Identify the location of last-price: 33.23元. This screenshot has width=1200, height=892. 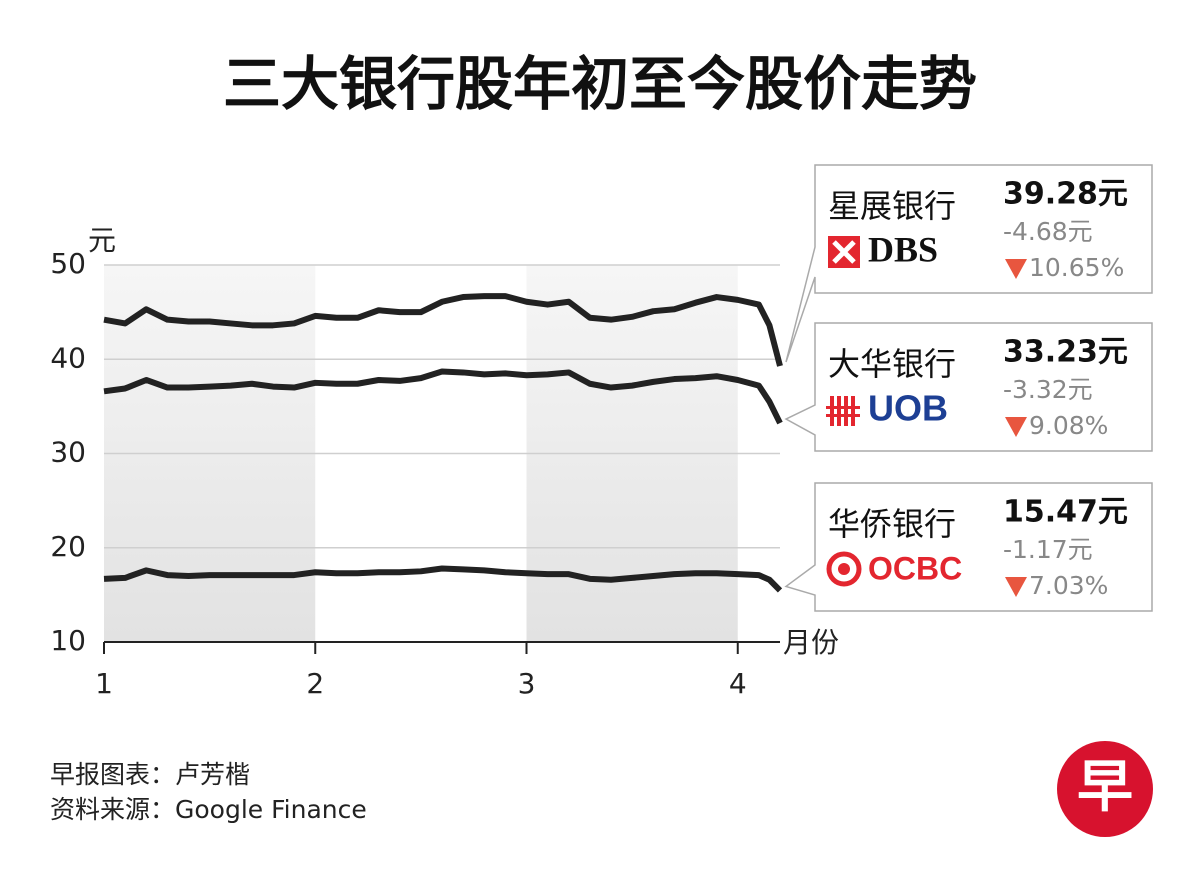
(1065, 352).